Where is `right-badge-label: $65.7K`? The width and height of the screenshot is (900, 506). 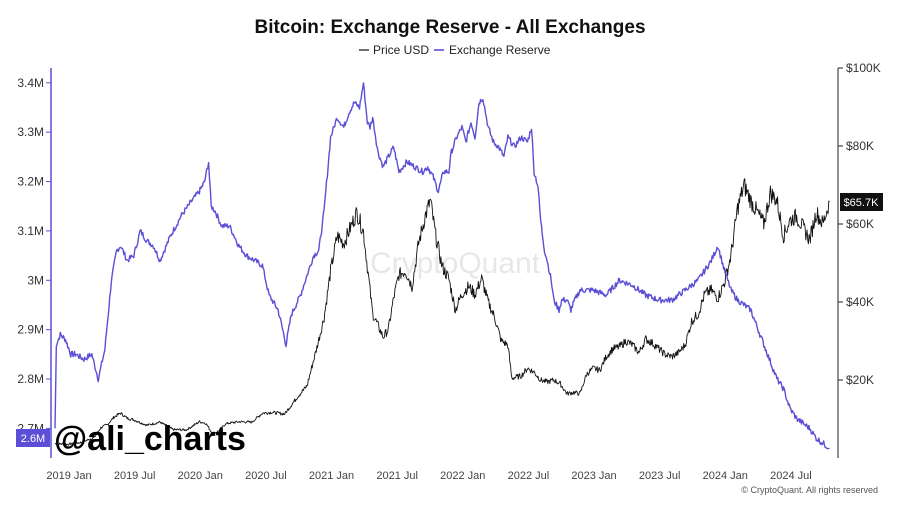
right-badge-label: $65.7K is located at coordinates (862, 203).